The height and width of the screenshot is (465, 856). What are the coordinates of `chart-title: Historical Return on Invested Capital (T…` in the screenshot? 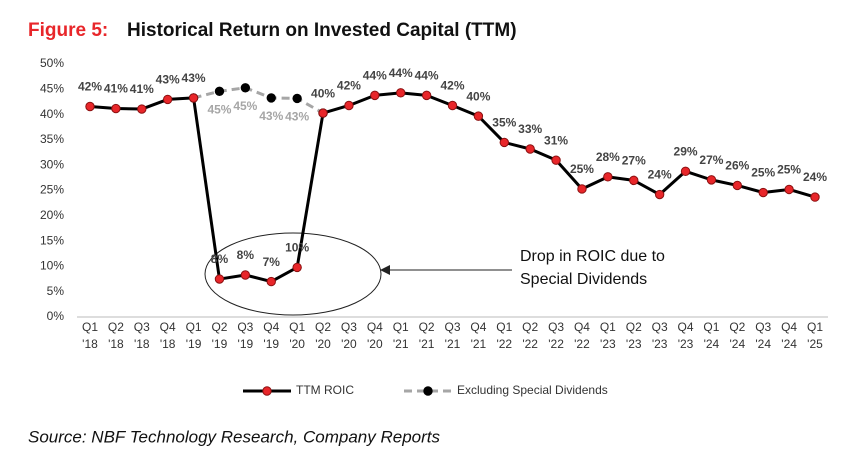 It's located at (322, 30).